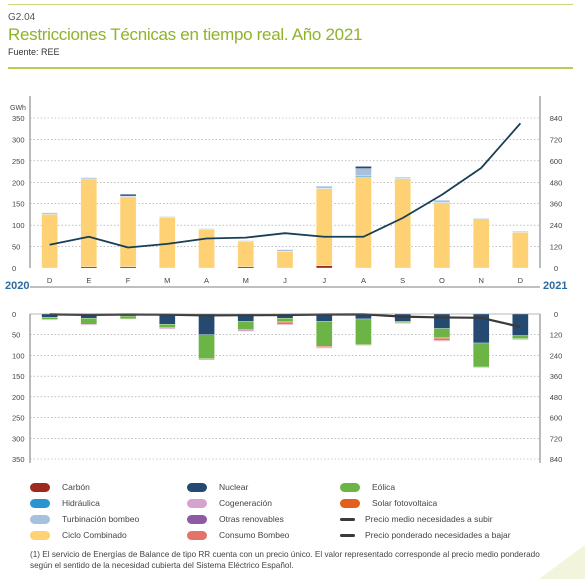 The height and width of the screenshot is (579, 585). Describe the element at coordinates (556, 418) in the screenshot. I see `lower-right-tick-label: 600` at that location.